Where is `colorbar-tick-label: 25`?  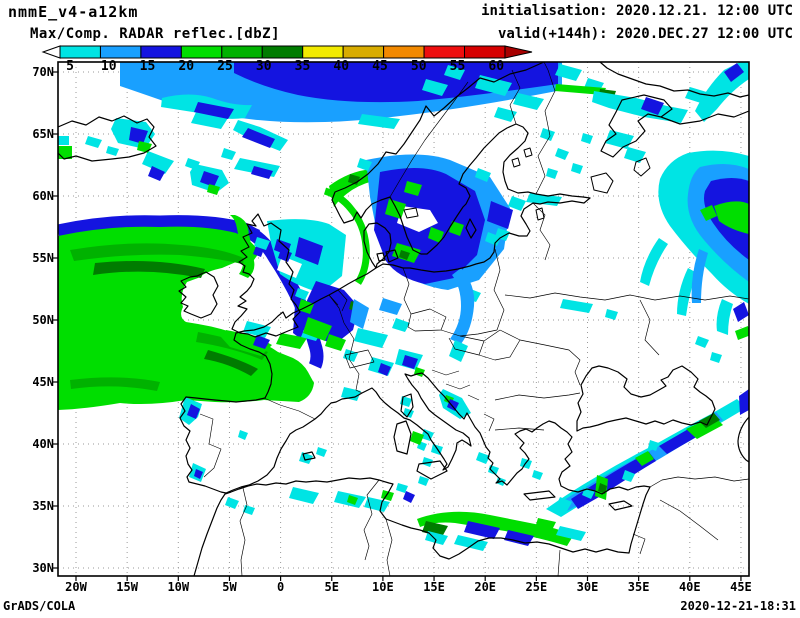 colorbar-tick-label: 25 is located at coordinates (225, 66).